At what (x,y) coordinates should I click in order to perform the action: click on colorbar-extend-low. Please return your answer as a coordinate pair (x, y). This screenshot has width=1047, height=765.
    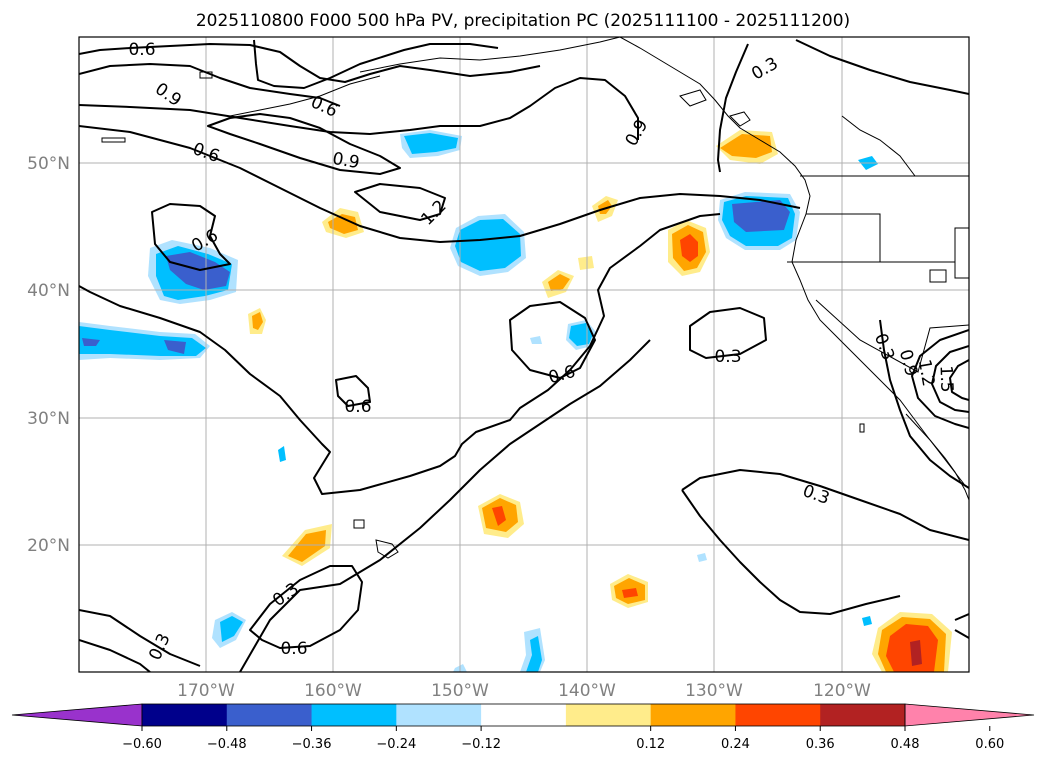
    Looking at the image, I should click on (77, 715).